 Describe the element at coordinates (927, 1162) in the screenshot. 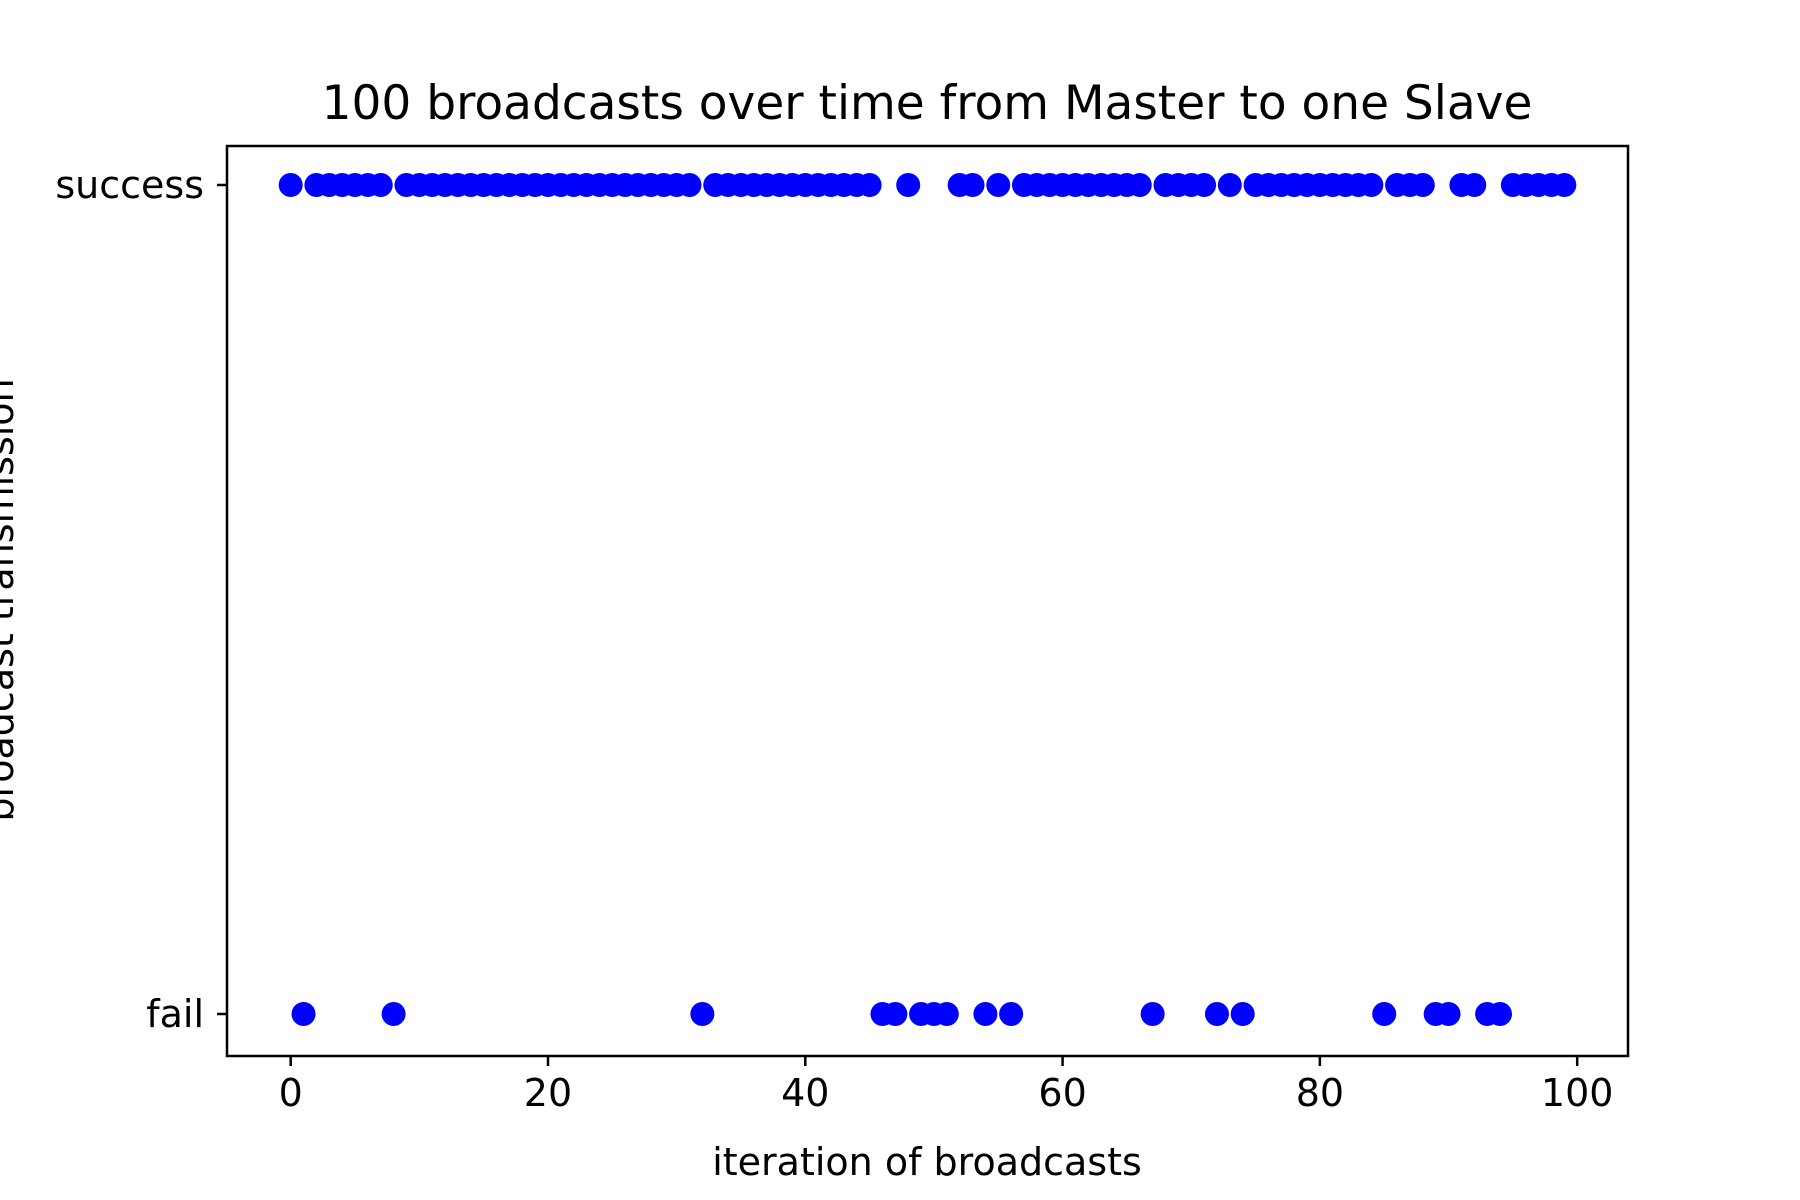

I see `x-axis-label: iteration of broadcasts` at that location.